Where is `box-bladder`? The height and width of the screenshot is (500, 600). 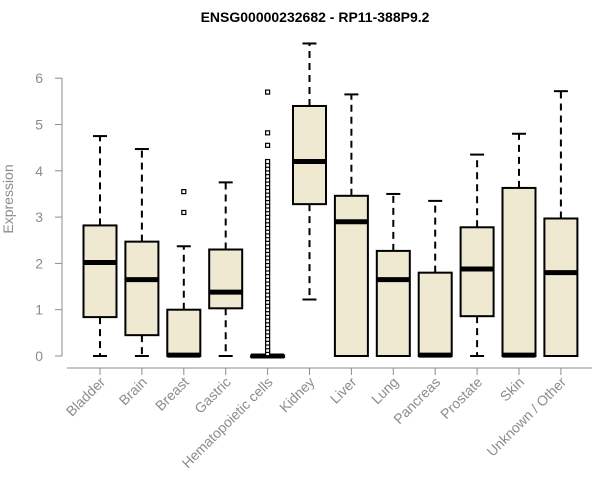 box-bladder is located at coordinates (100, 246).